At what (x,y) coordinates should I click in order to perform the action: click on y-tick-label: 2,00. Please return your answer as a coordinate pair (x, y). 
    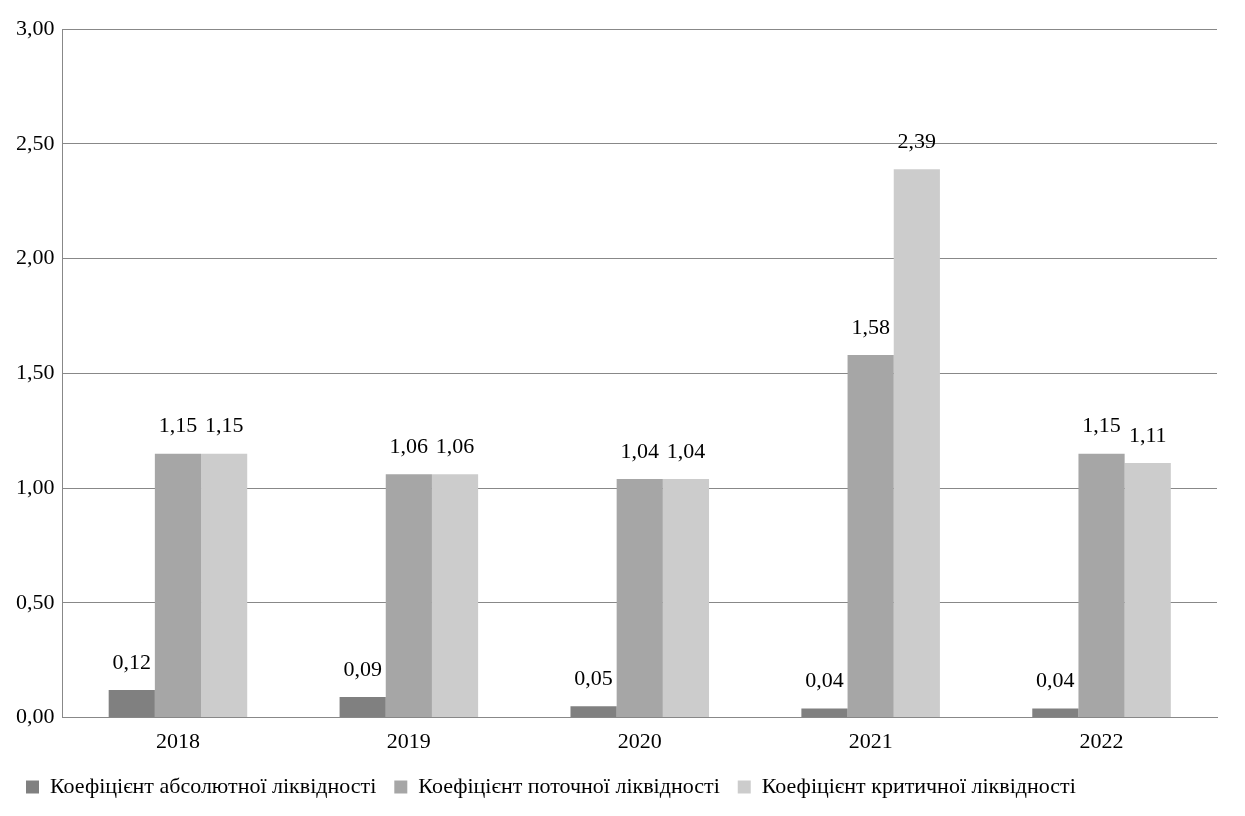
    Looking at the image, I should click on (35, 257).